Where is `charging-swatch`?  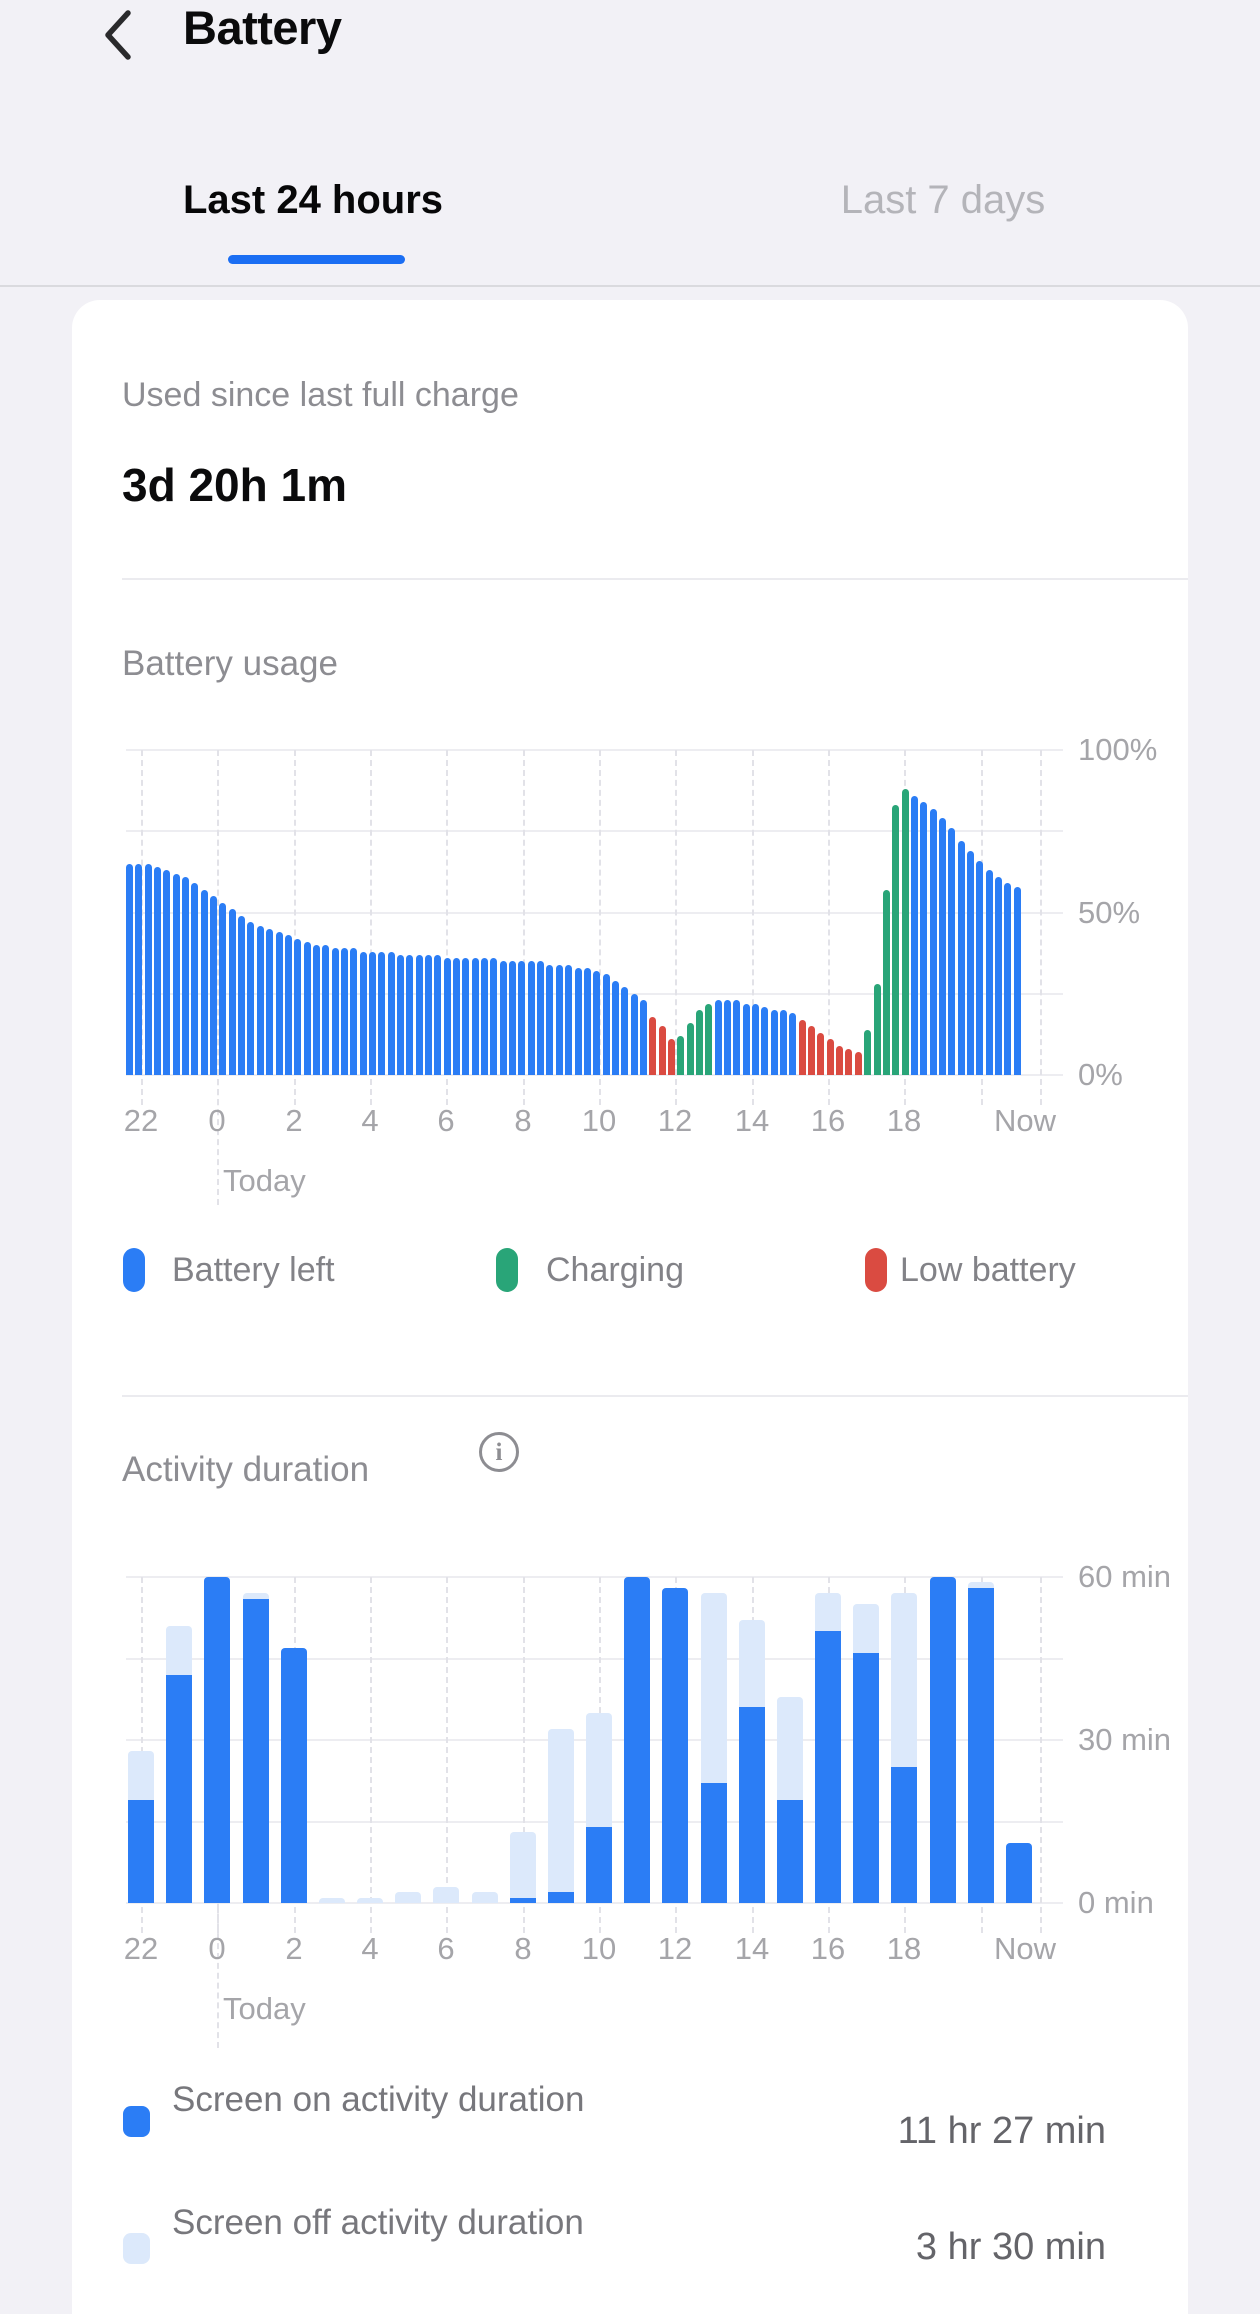
charging-swatch is located at coordinates (507, 1270).